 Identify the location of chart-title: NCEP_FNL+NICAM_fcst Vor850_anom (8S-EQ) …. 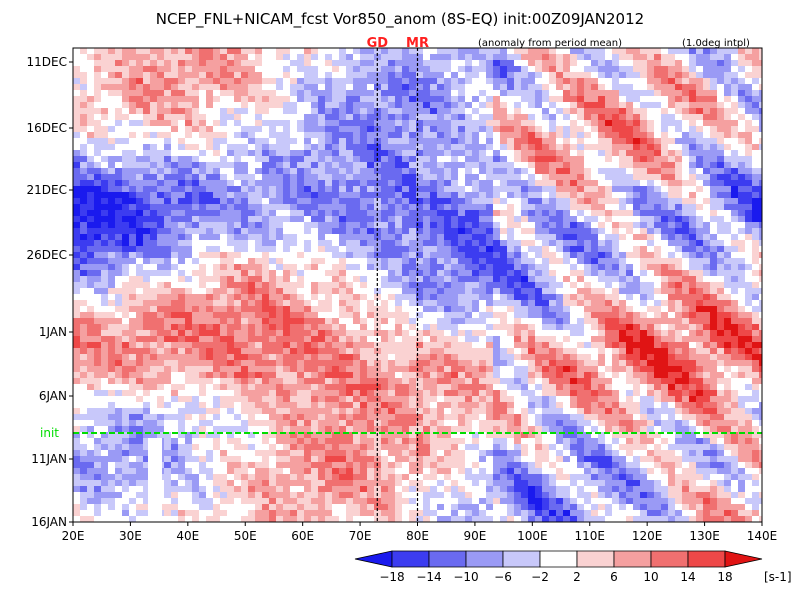
(400, 19).